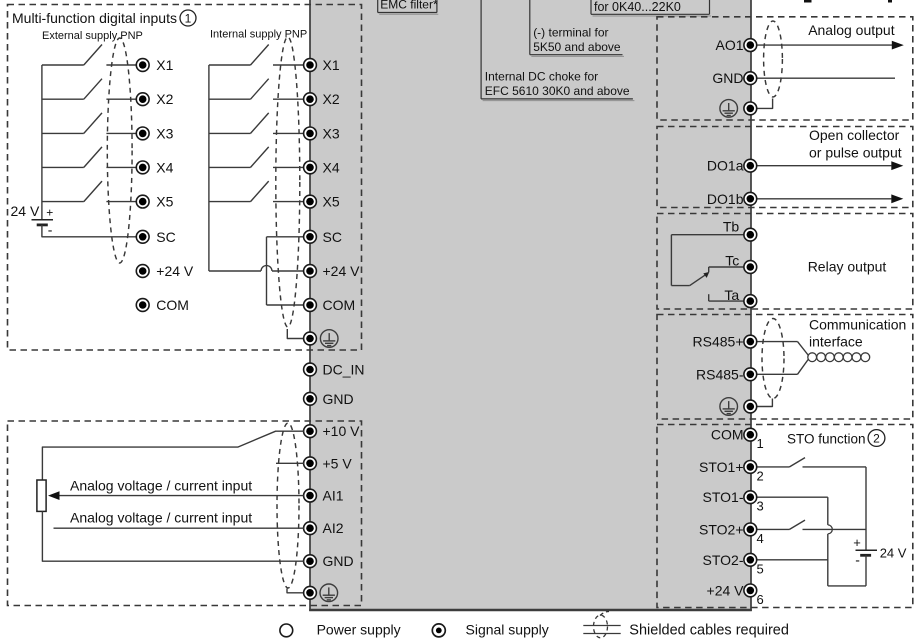  What do you see at coordinates (847, 267) in the screenshot?
I see `svg-text: Relay output` at bounding box center [847, 267].